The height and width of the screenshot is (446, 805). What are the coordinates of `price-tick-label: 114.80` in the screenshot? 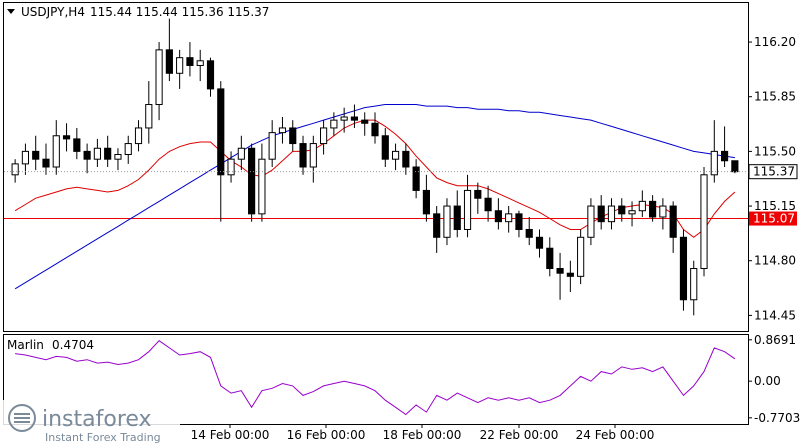 It's located at (775, 261).